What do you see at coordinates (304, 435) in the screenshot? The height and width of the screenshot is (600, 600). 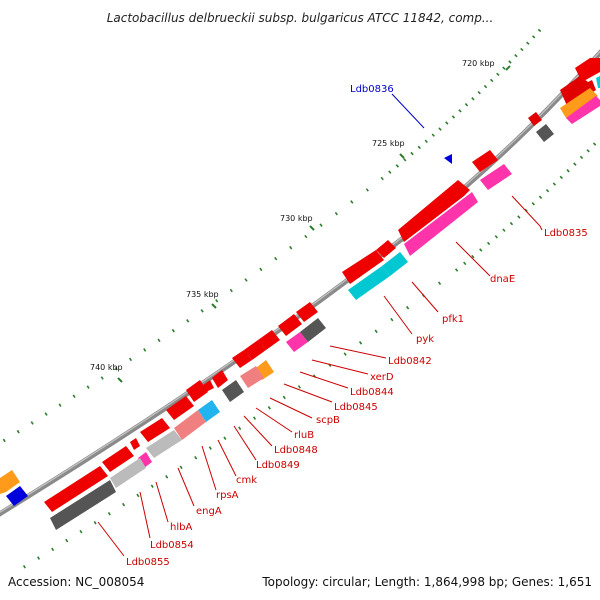 I see `gene-label-rlub: rluB` at bounding box center [304, 435].